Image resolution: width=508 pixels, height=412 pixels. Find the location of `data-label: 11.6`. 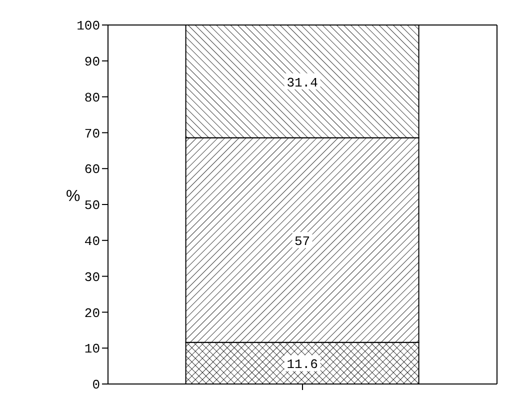

data-label: 11.6 is located at coordinates (302, 364).